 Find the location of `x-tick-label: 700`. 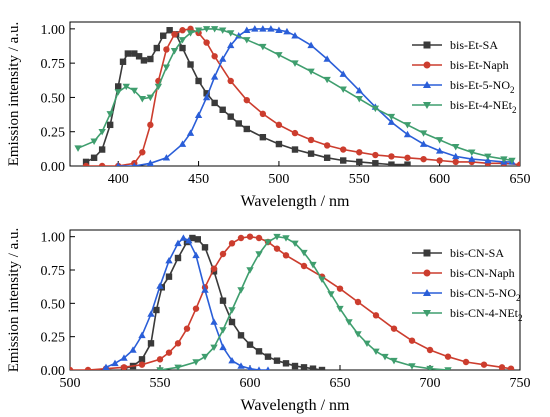

x-tick-label: 700 is located at coordinates (430, 383).